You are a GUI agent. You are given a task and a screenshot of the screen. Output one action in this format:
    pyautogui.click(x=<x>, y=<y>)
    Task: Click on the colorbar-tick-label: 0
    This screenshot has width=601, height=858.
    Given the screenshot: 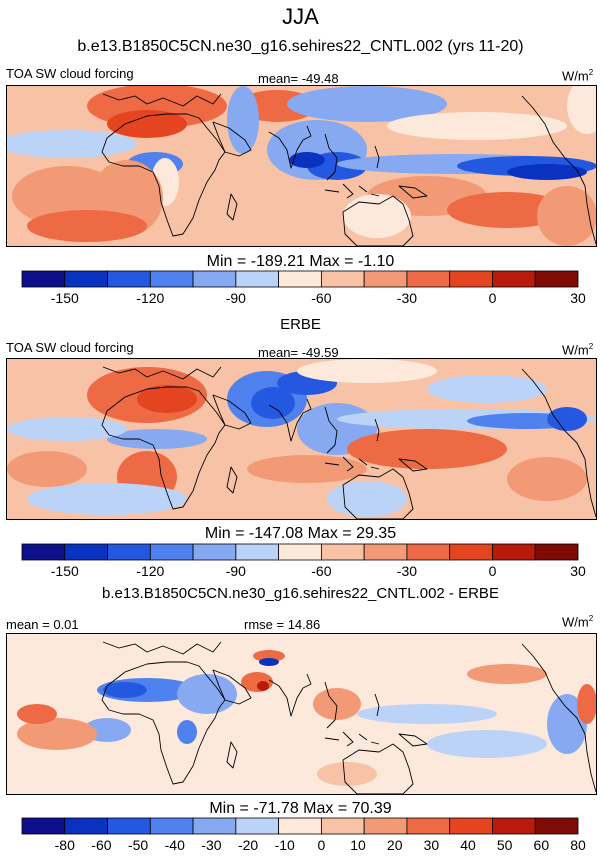 What is the action you would take?
    pyautogui.click(x=321, y=845)
    